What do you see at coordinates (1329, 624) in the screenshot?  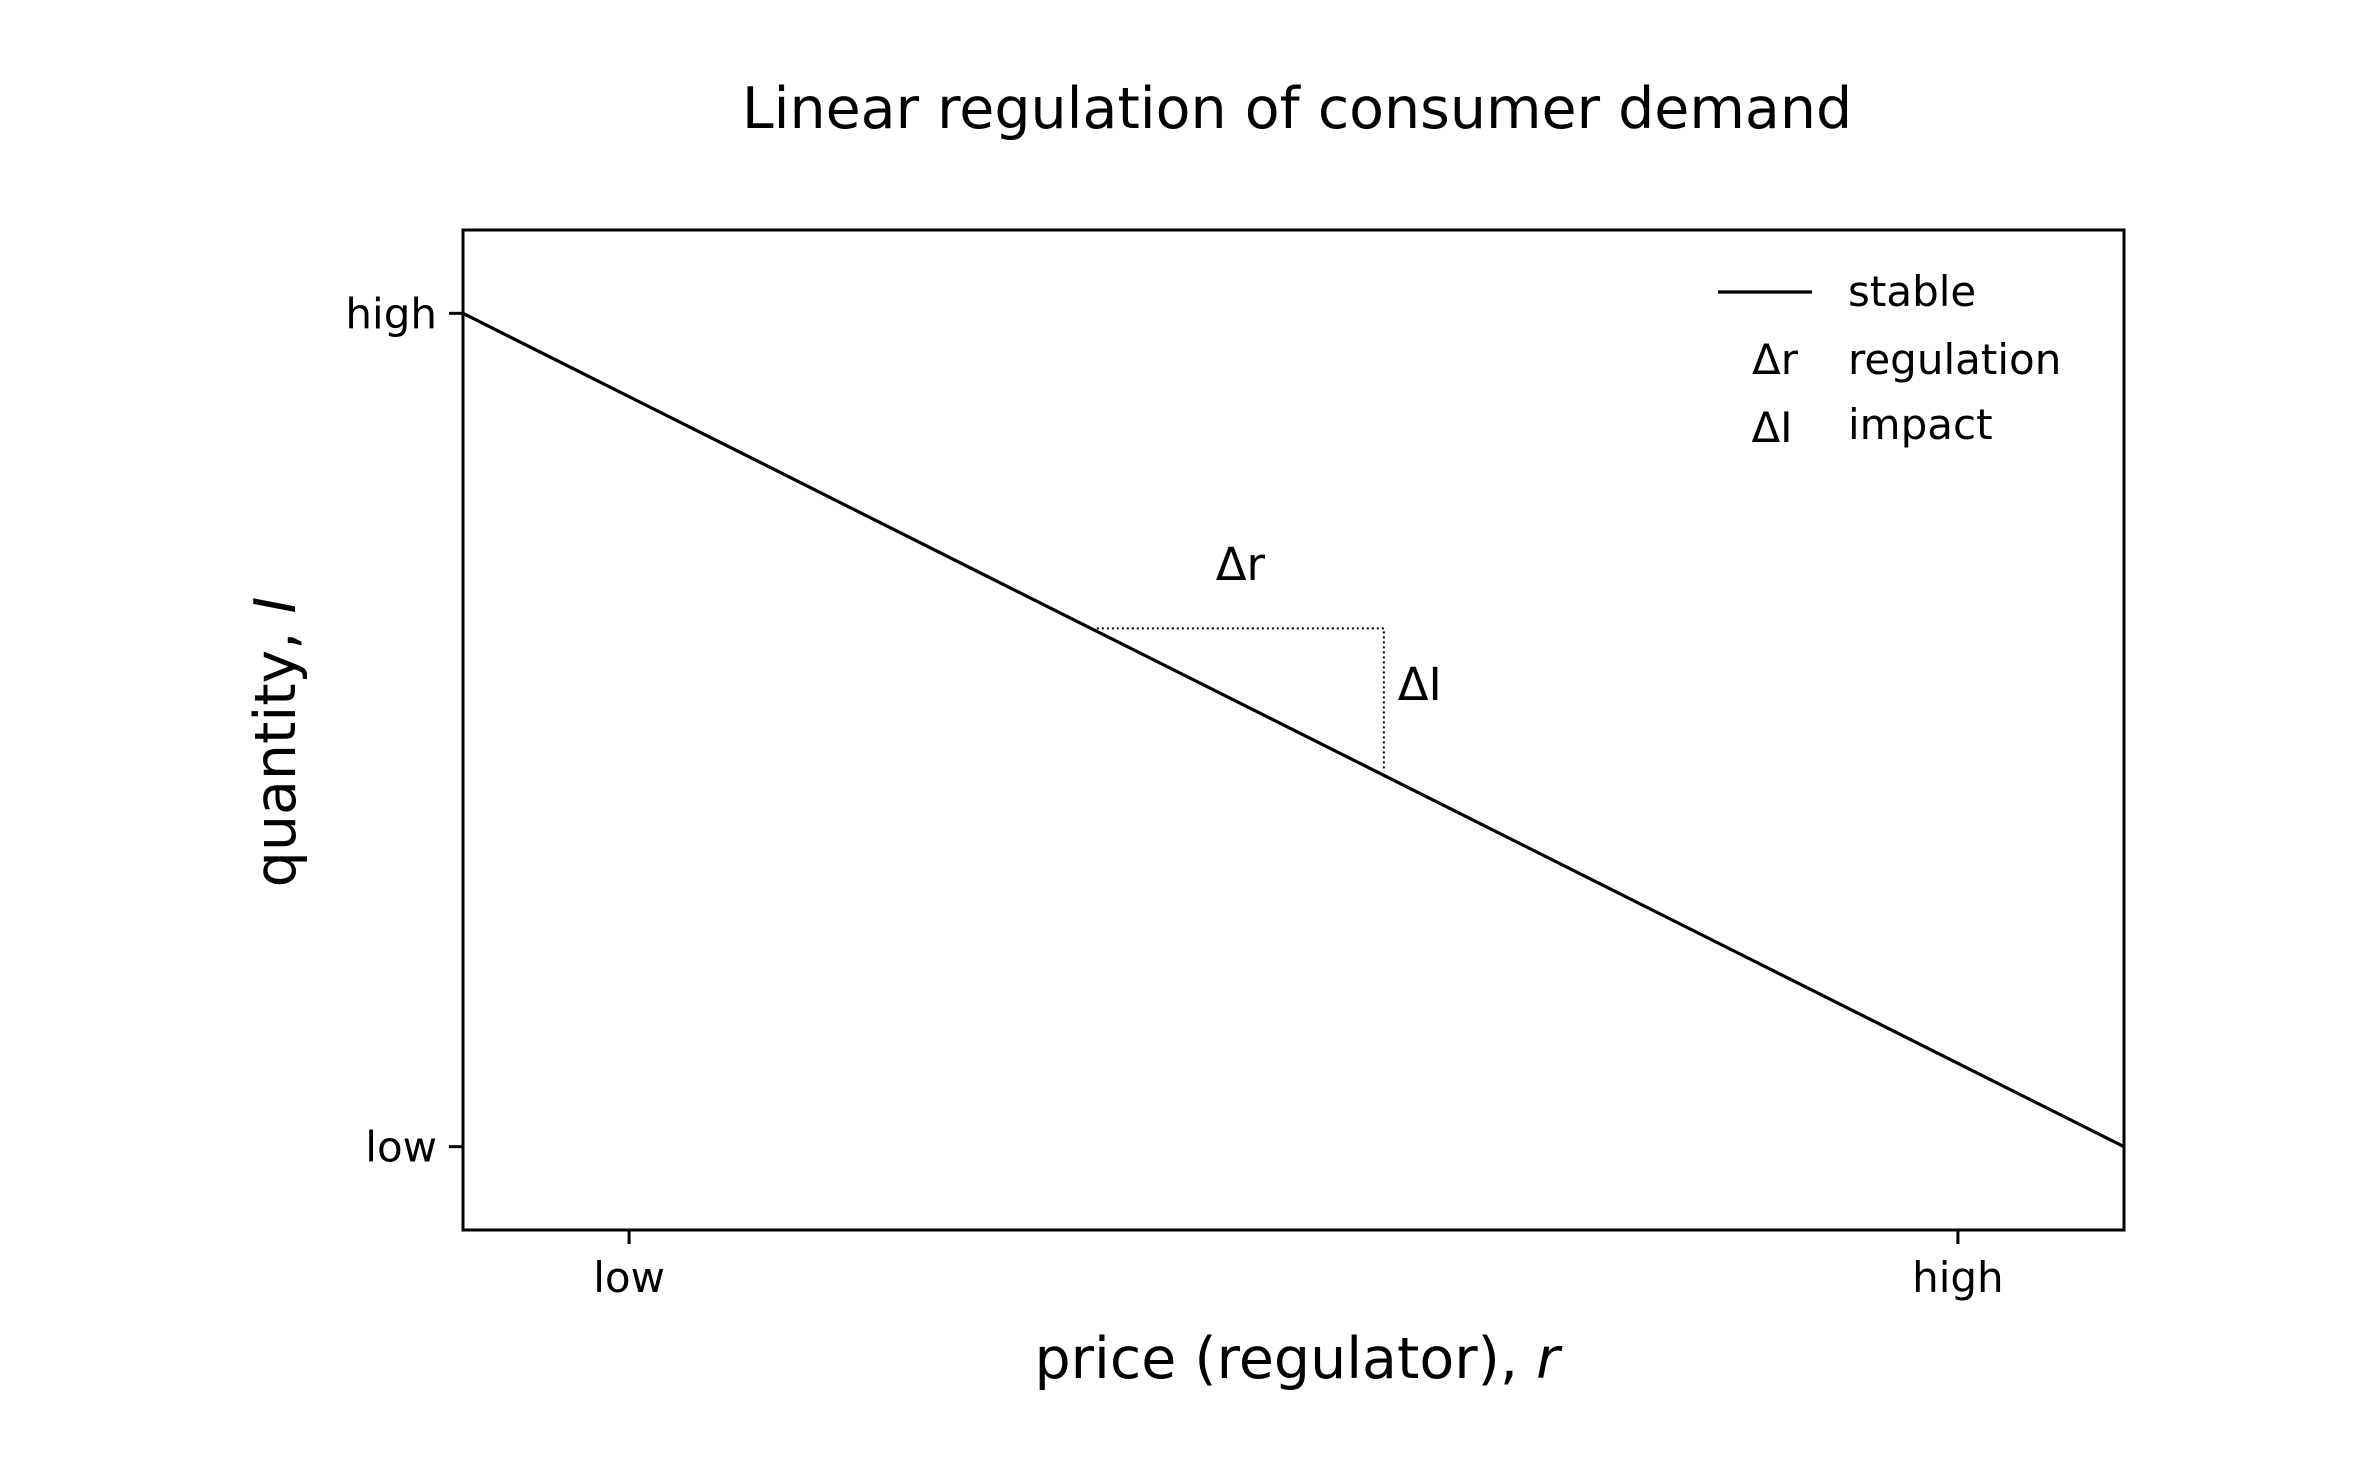 I see `annotations: Δr ΔI` at bounding box center [1329, 624].